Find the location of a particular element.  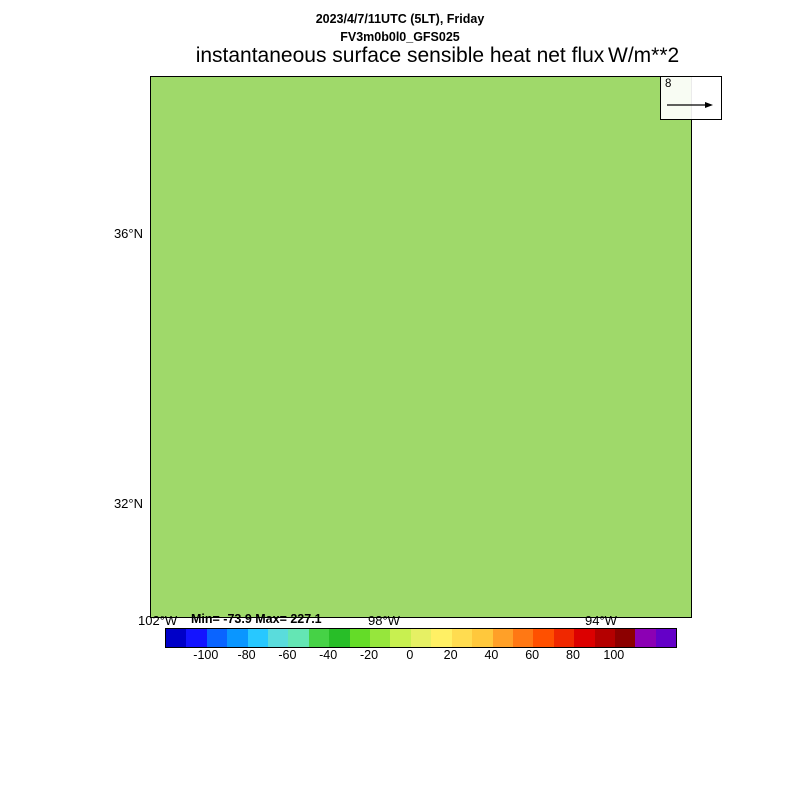

colorbar-tick: 60 is located at coordinates (532, 655).